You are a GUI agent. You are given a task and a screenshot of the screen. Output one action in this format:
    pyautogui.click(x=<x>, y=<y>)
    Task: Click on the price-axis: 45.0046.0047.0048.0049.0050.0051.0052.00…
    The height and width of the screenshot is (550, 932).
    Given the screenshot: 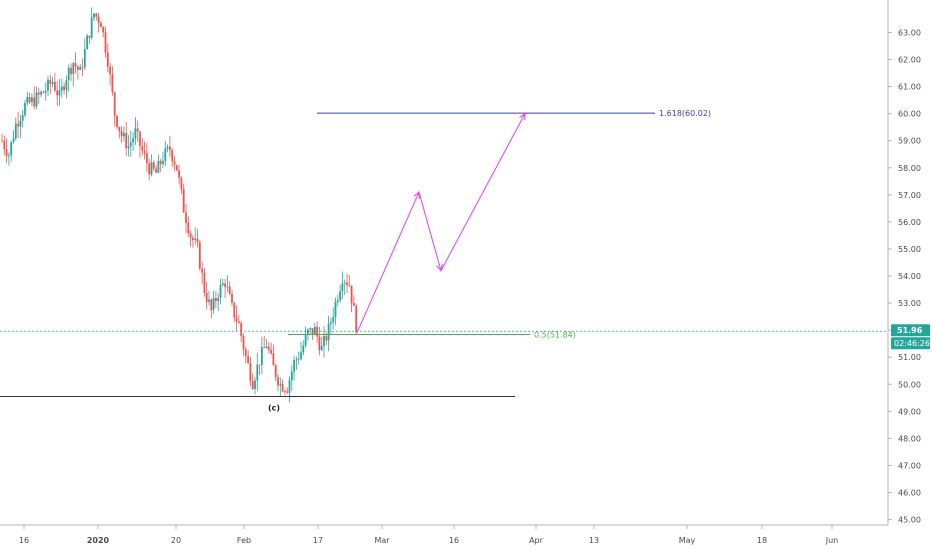 What is the action you would take?
    pyautogui.click(x=904, y=276)
    